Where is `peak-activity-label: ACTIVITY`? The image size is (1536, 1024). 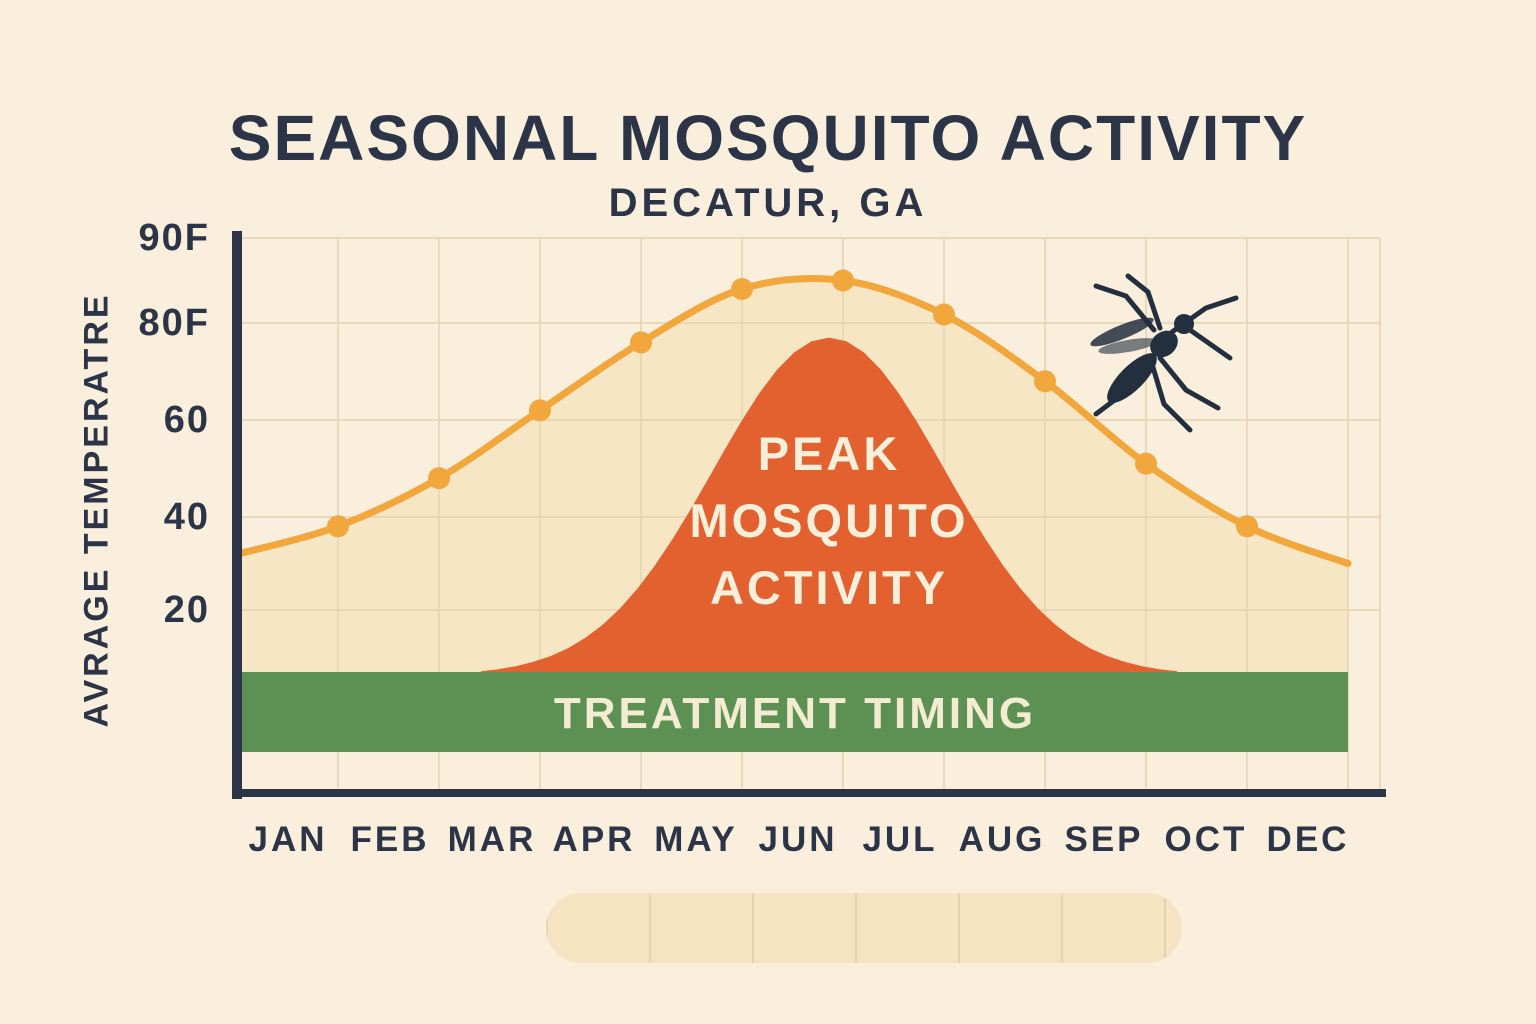 peak-activity-label: ACTIVITY is located at coordinates (829, 587).